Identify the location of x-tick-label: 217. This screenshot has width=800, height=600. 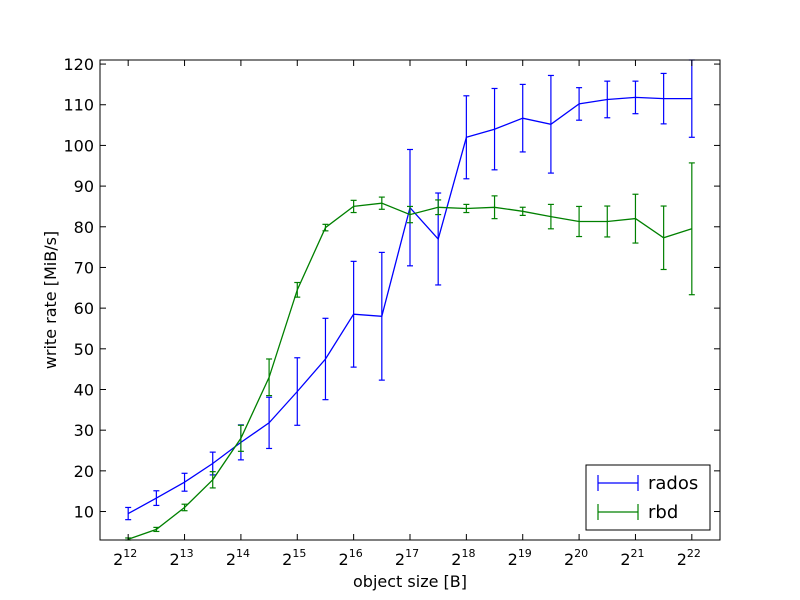
(407, 558).